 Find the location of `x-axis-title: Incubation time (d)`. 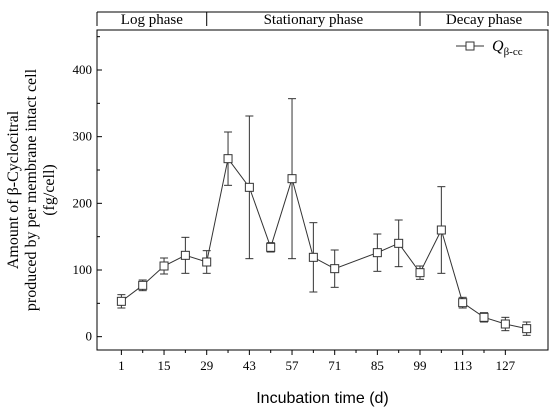

x-axis-title: Incubation time (d) is located at coordinates (322, 398).